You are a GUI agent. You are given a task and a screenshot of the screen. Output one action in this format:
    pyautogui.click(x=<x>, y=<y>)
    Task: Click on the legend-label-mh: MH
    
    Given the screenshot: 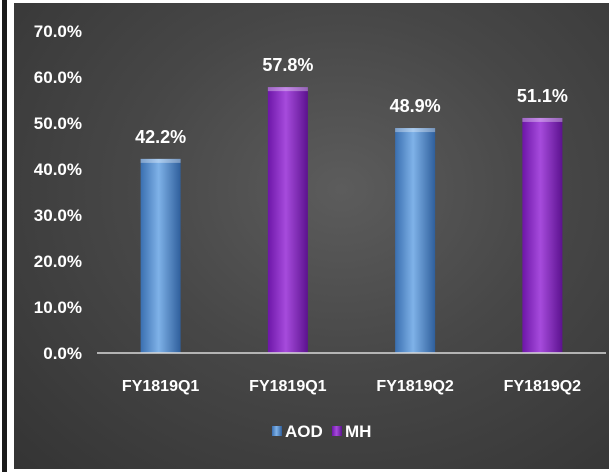 What is the action you would take?
    pyautogui.click(x=358, y=431)
    